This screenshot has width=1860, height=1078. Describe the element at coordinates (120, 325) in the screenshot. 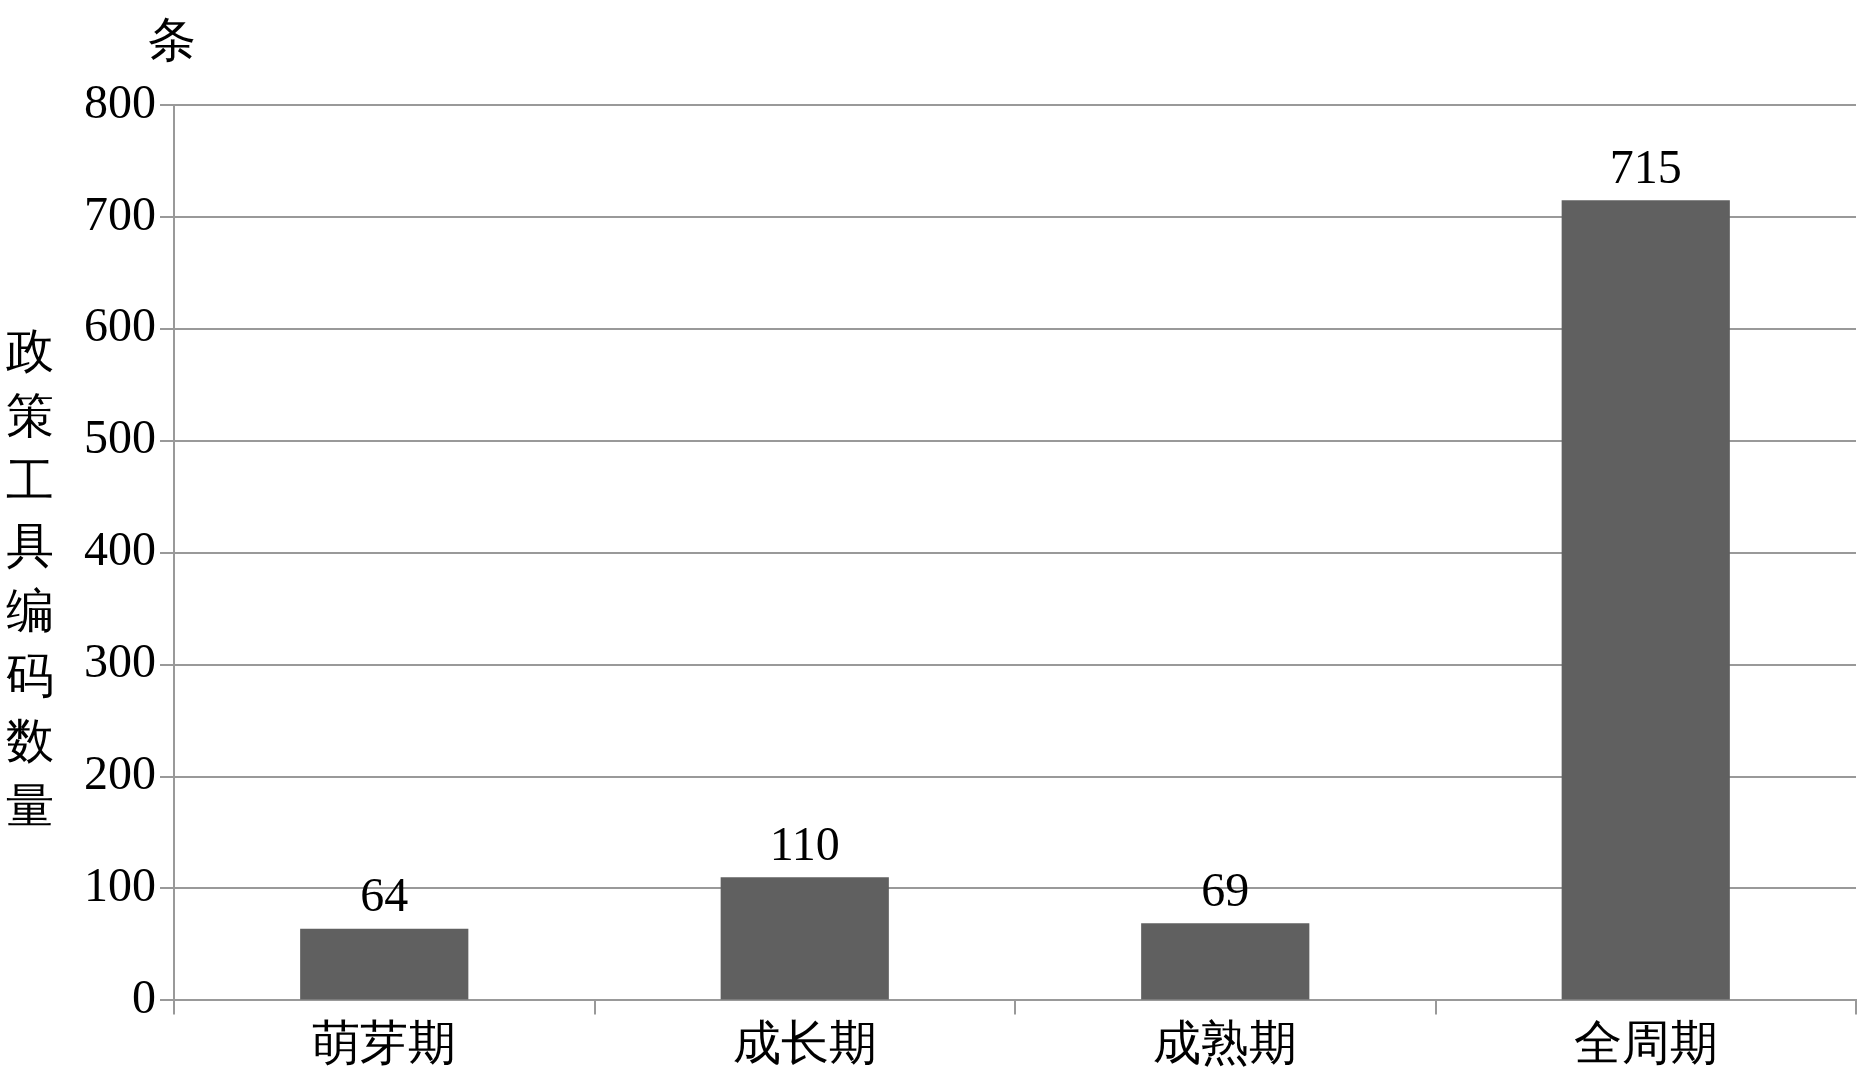

I see `y-tick-label: 600` at that location.